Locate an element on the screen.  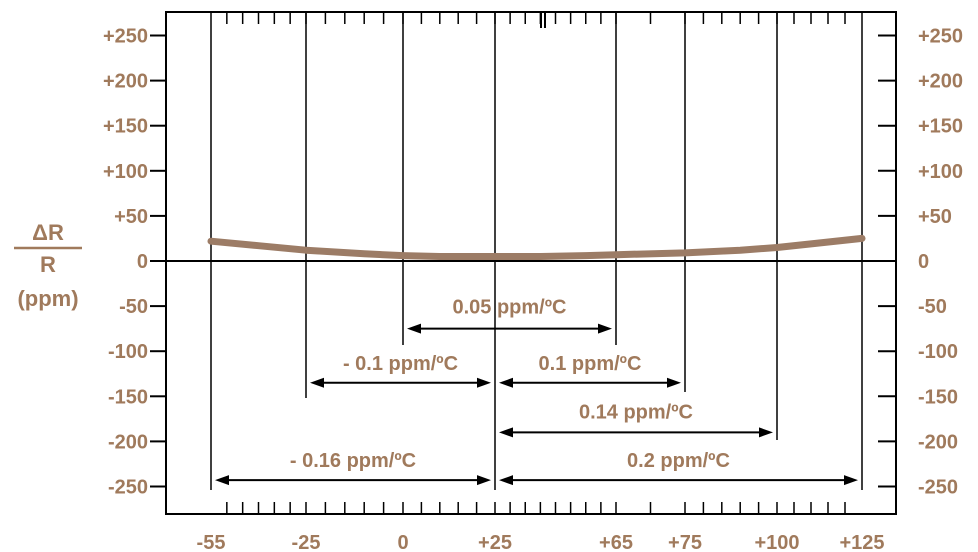
curve-group is located at coordinates (536, 247).